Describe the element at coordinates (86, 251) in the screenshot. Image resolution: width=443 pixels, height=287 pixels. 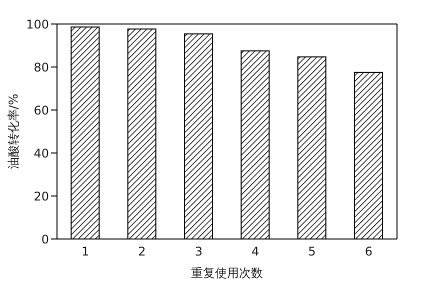
I see `x-tick-label: 1` at that location.